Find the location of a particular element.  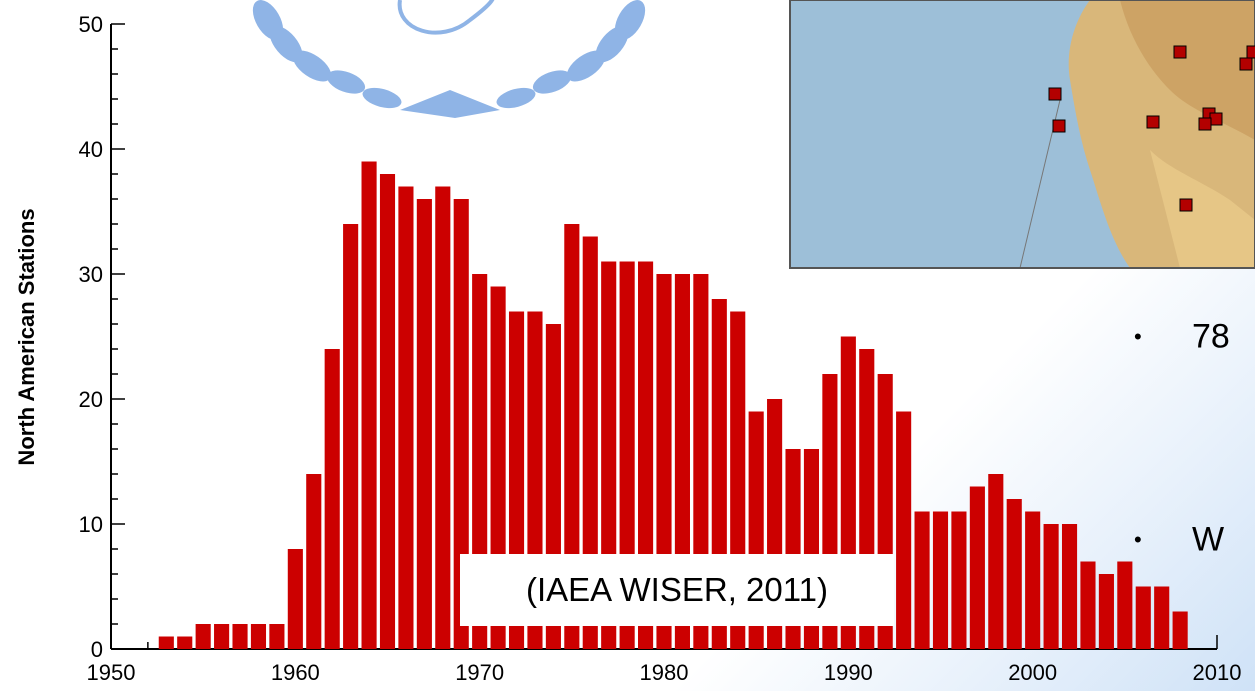

bar-1976 is located at coordinates (590, 442).